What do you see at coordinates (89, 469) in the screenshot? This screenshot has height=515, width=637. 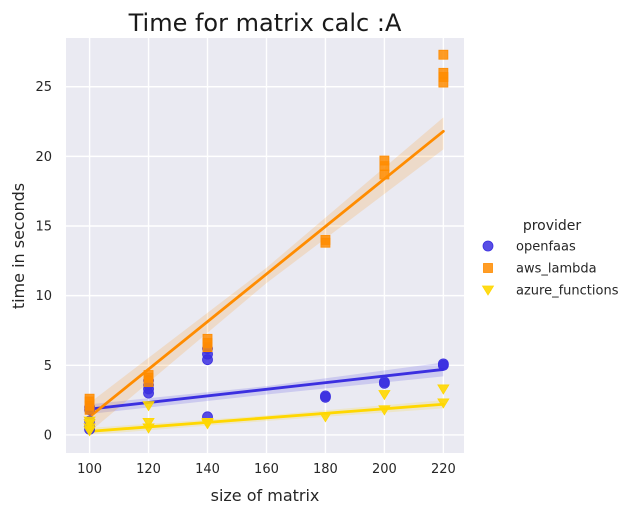 I see `x-tick-label: 100` at bounding box center [89, 469].